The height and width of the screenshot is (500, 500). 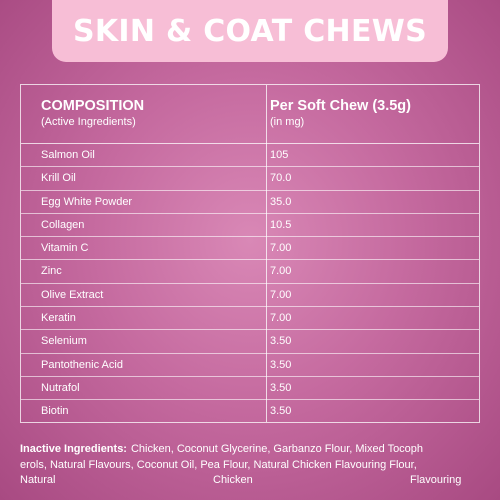 What do you see at coordinates (287, 122) in the screenshot?
I see `header-amount-unit: (in mg)` at bounding box center [287, 122].